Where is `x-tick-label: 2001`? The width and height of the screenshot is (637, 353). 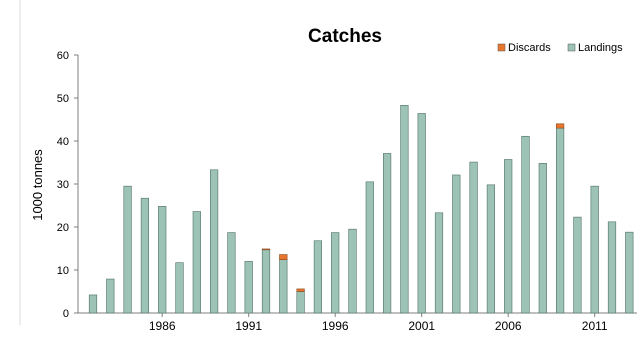 x-tick-label: 2001 is located at coordinates (421, 326).